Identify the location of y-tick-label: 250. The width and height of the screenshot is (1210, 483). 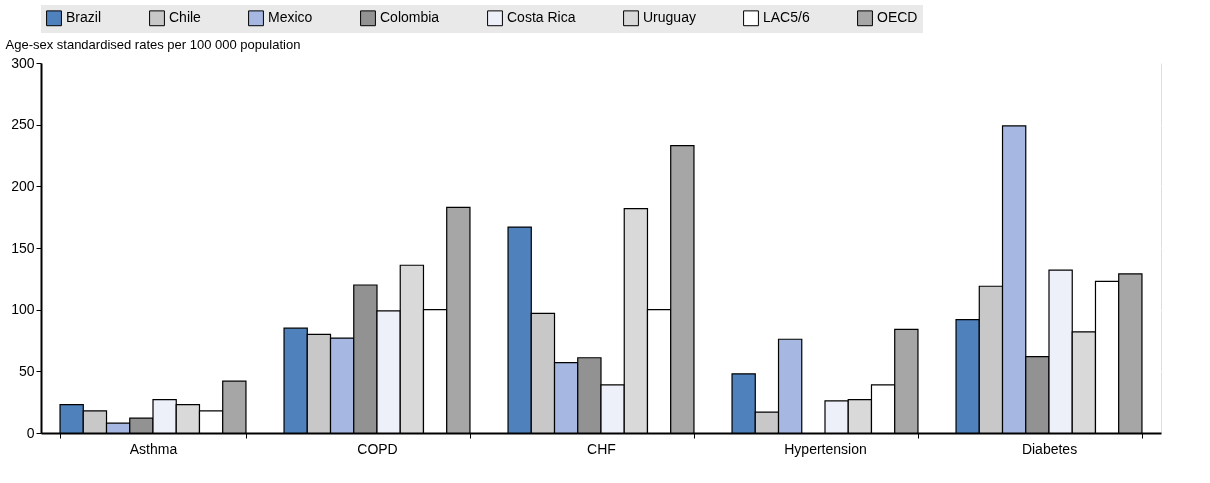
(23, 124).